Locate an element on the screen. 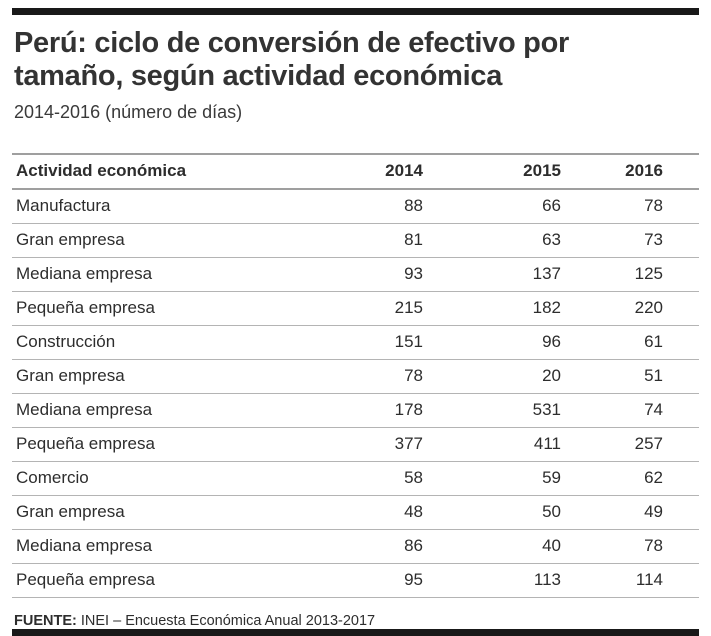 Image resolution: width=711 pixels, height=636 pixels. row-value: 58 is located at coordinates (354, 478).